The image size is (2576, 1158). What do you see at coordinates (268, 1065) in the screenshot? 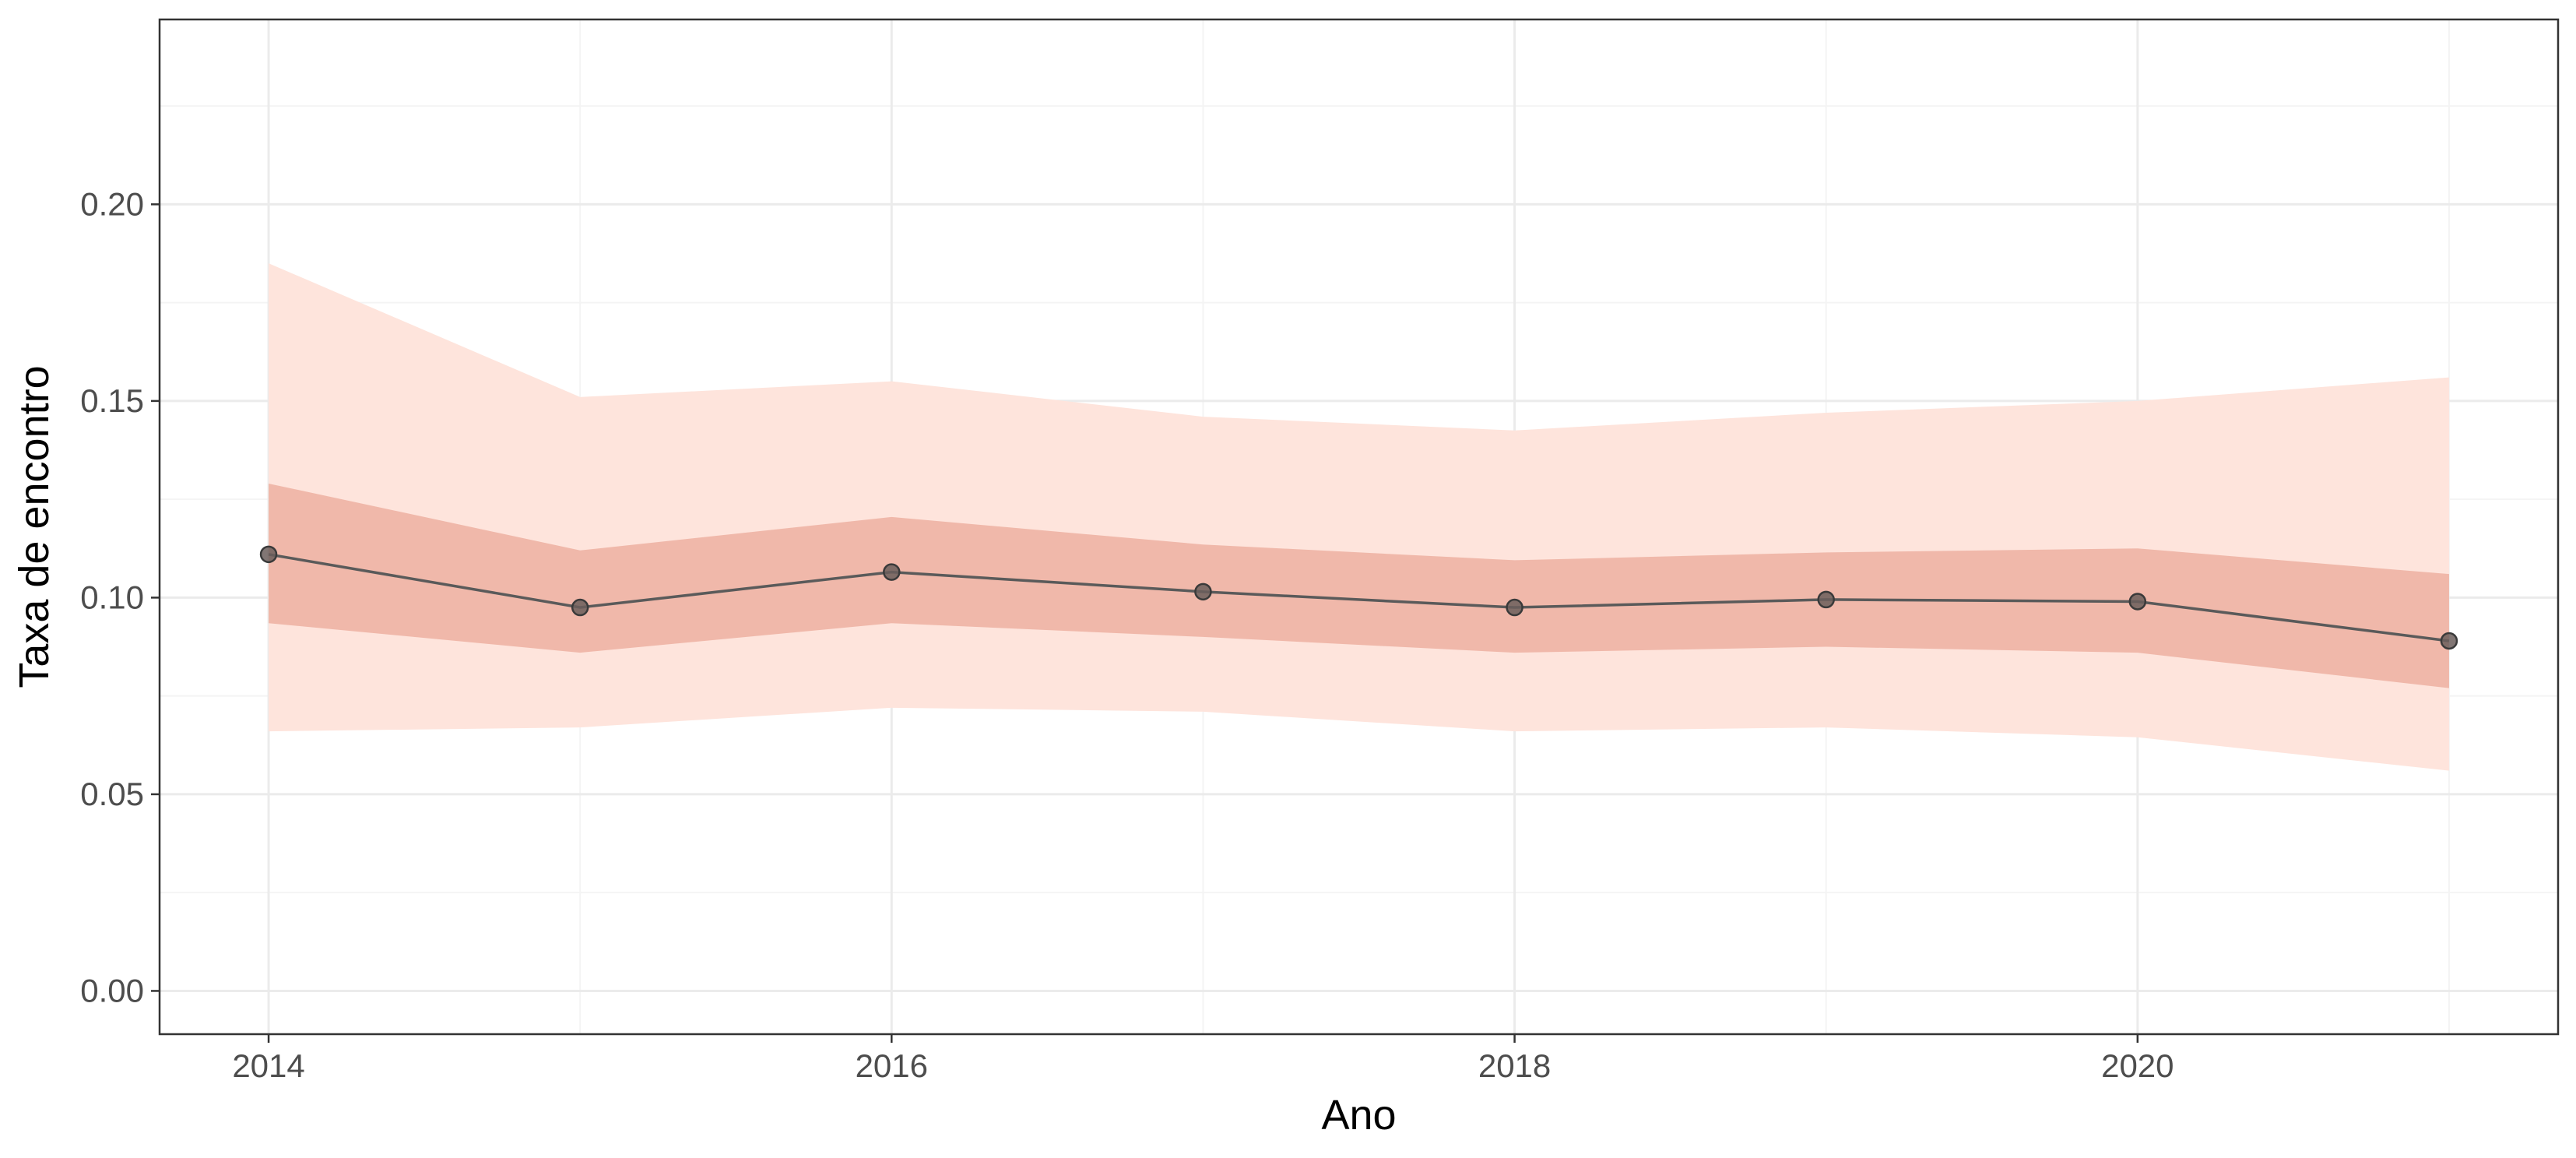
I see `x-tick-label: 2014` at bounding box center [268, 1065].